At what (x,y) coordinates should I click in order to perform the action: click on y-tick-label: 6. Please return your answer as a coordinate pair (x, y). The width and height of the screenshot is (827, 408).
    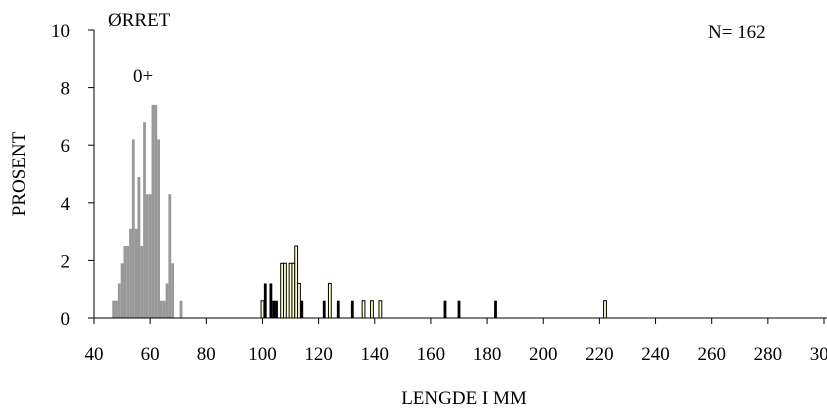
    Looking at the image, I should click on (66, 146).